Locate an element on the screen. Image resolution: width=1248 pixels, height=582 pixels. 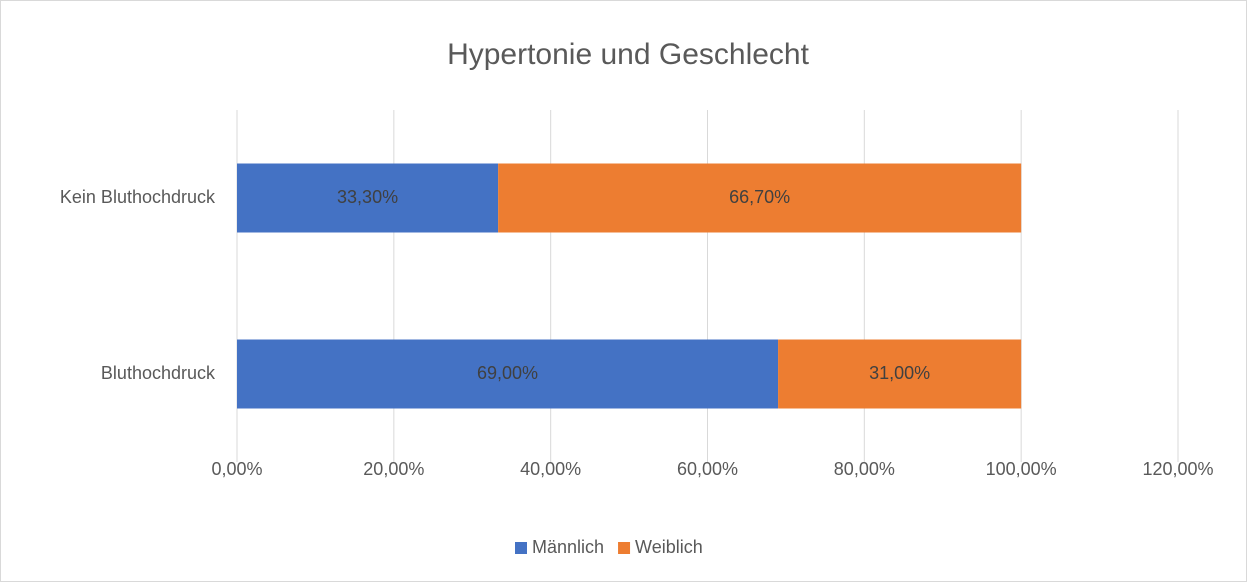
x-tick-label: 80,00% is located at coordinates (864, 469).